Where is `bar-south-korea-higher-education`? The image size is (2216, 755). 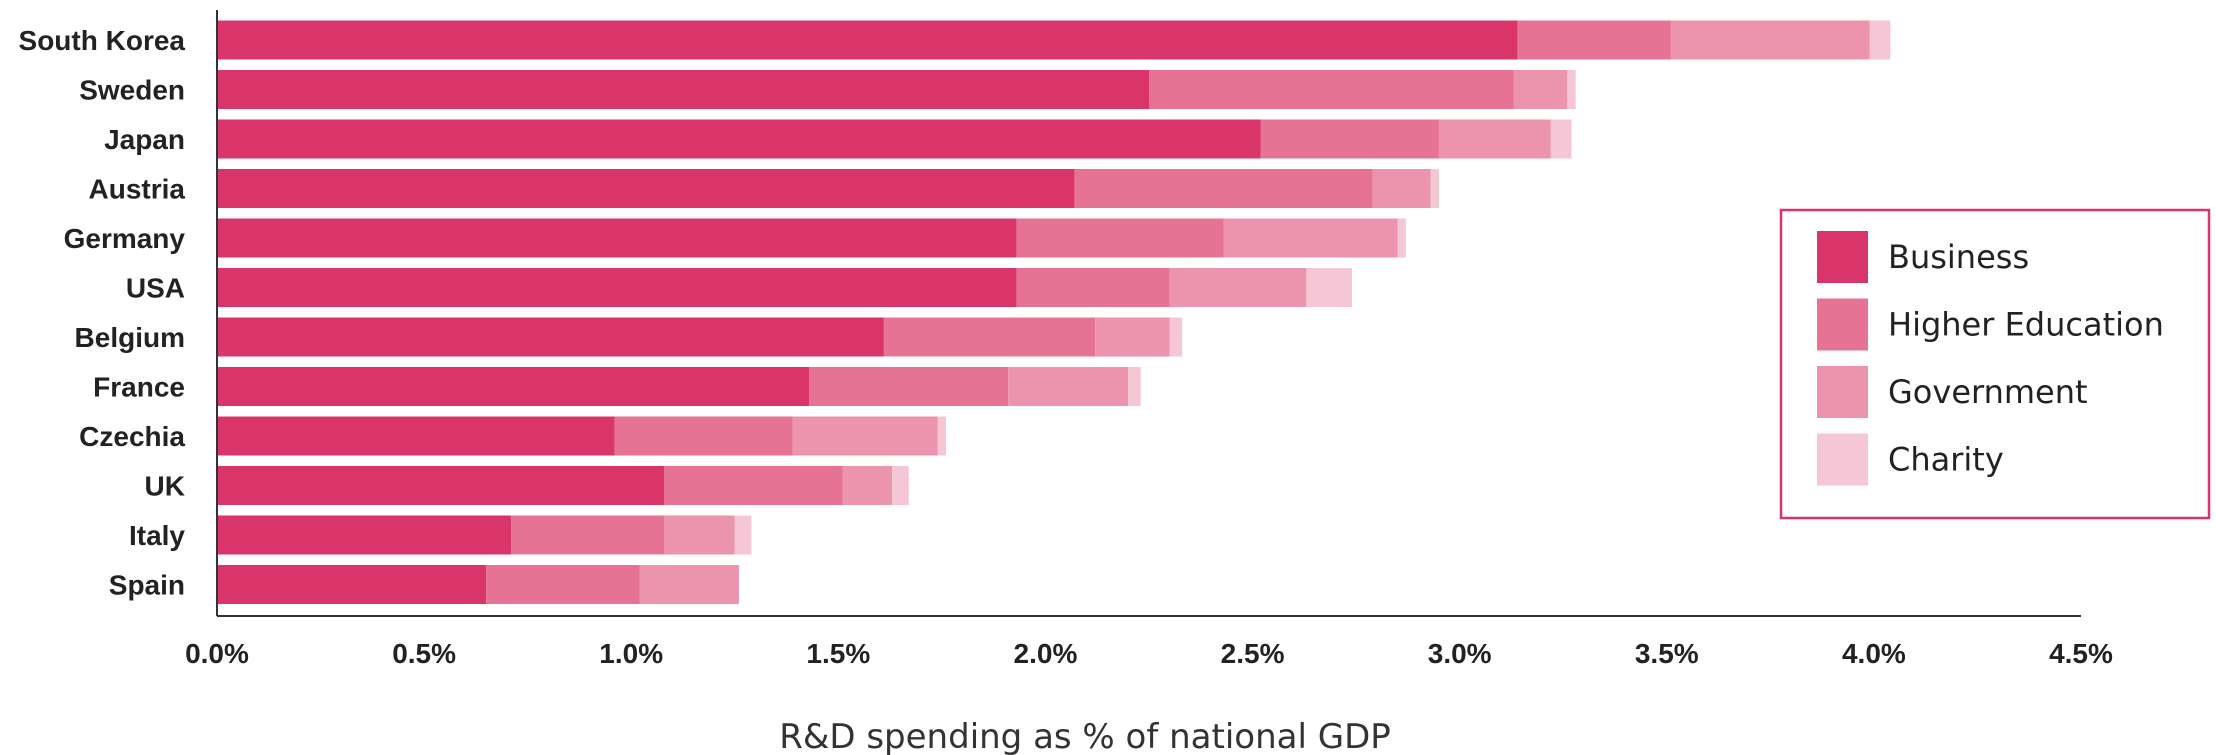 bar-south-korea-higher-education is located at coordinates (1594, 40).